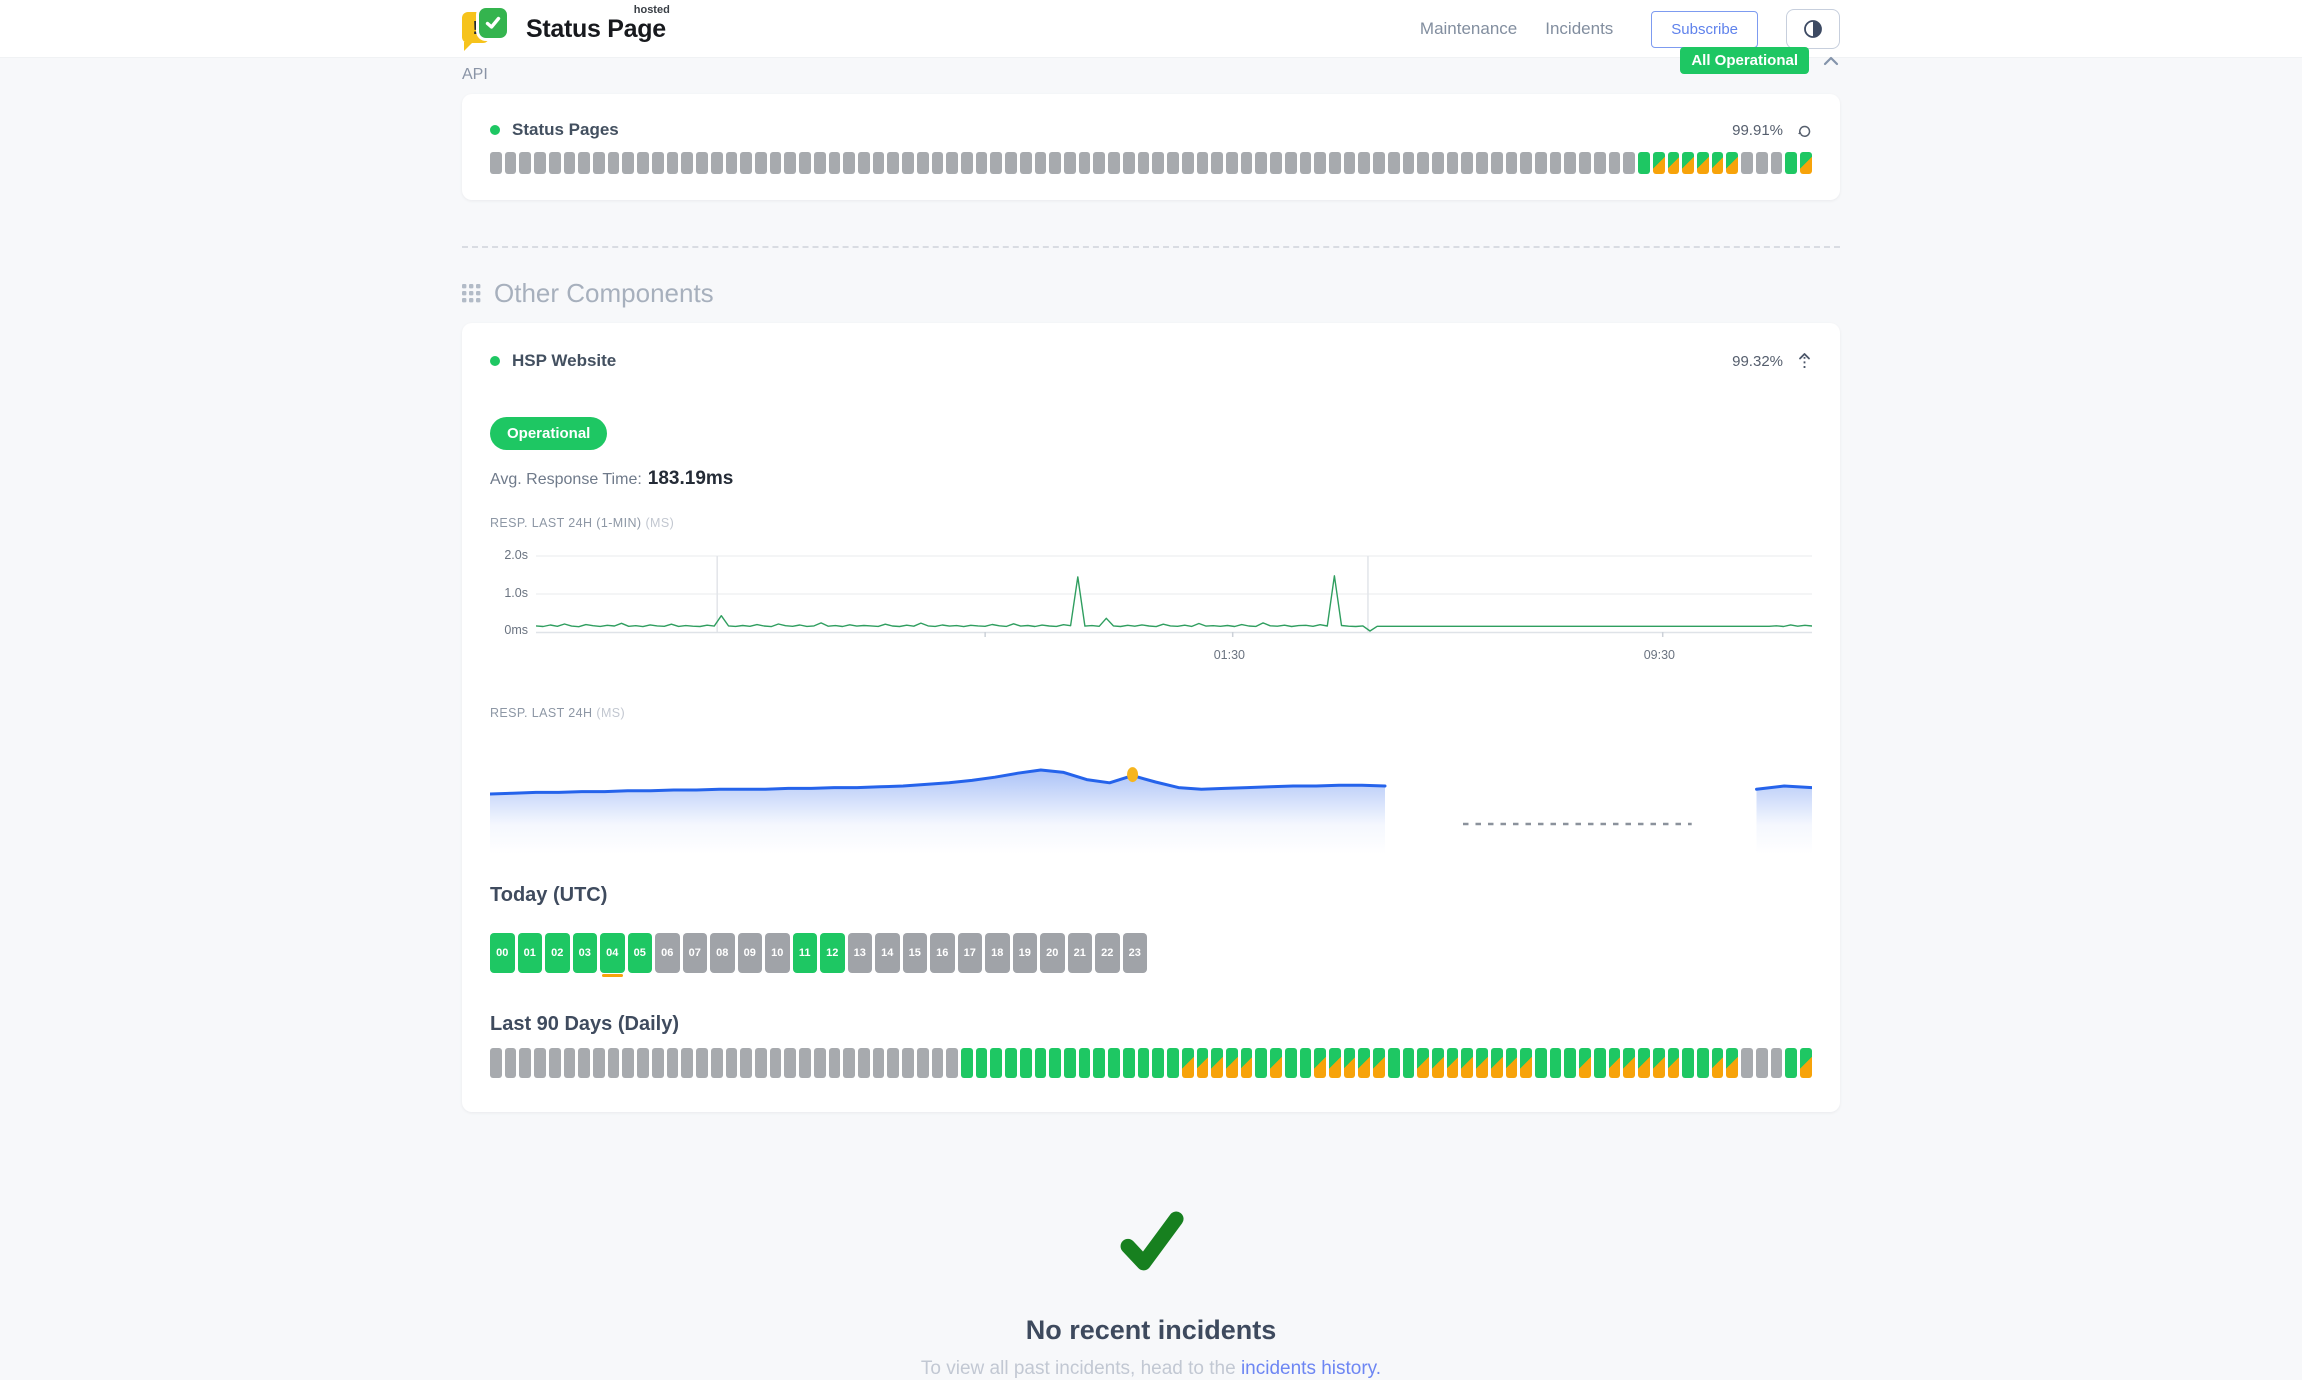 The image size is (2302, 1380). I want to click on hour-cell-07: 07, so click(694, 953).